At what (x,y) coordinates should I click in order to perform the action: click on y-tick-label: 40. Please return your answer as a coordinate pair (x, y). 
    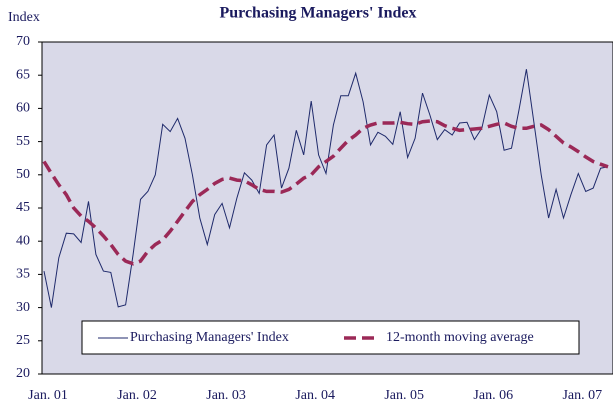
    Looking at the image, I should click on (23, 240).